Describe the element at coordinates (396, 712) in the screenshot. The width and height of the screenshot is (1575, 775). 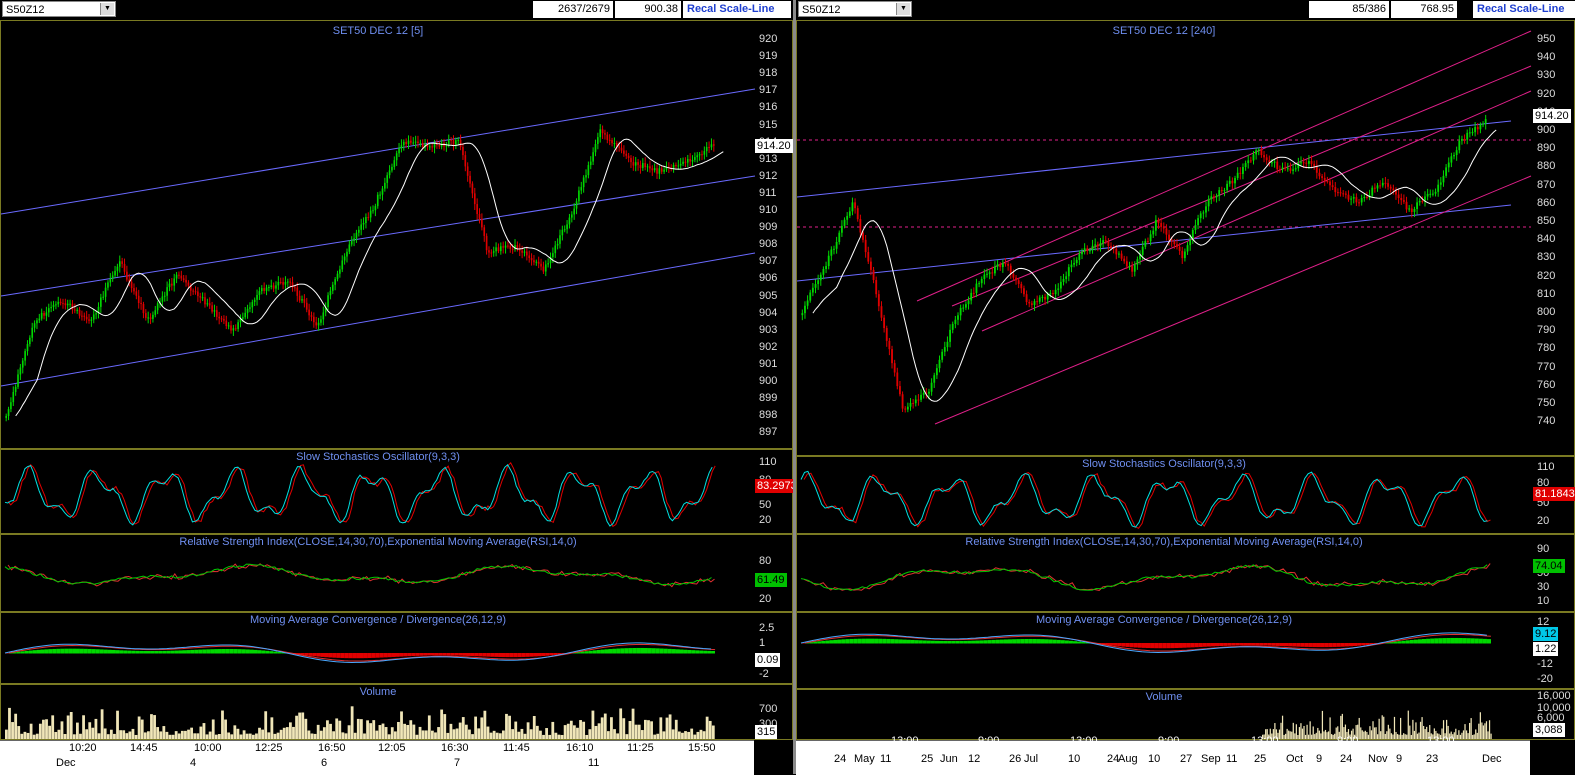
I see `left-volume-panel: Volume 700 300 315` at that location.